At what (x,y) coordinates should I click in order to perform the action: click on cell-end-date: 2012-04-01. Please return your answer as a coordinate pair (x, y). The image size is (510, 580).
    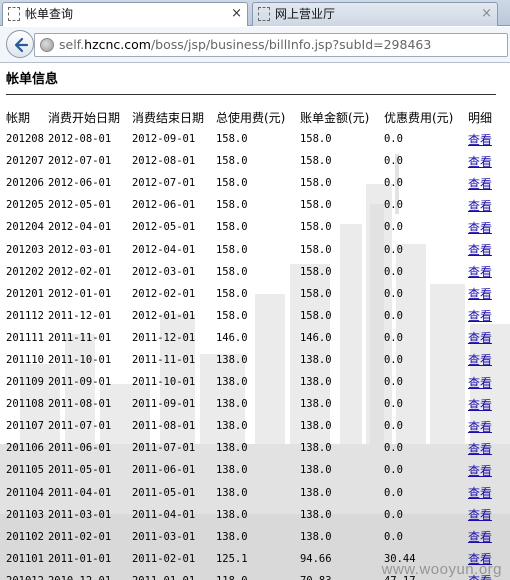
    Looking at the image, I should click on (163, 249).